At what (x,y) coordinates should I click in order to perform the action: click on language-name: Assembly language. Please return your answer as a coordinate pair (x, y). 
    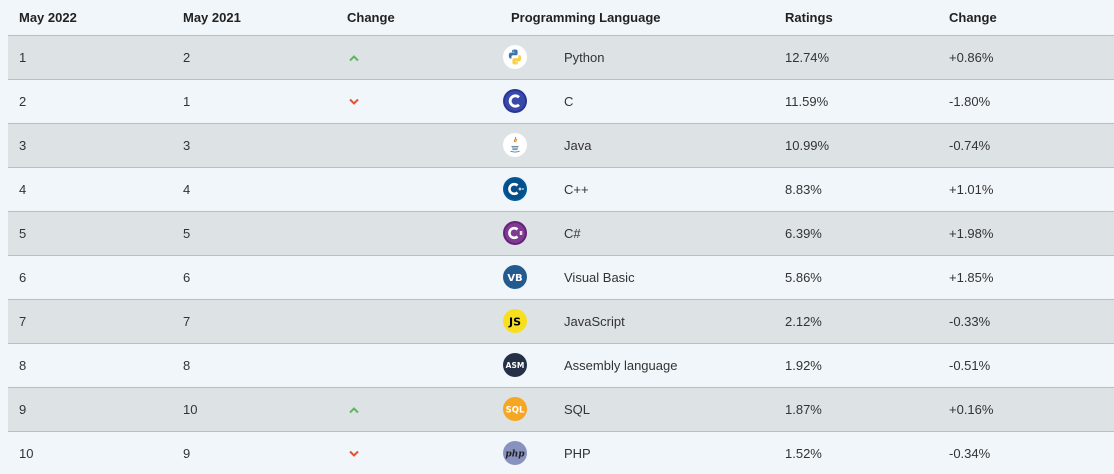
    Looking at the image, I should click on (621, 365).